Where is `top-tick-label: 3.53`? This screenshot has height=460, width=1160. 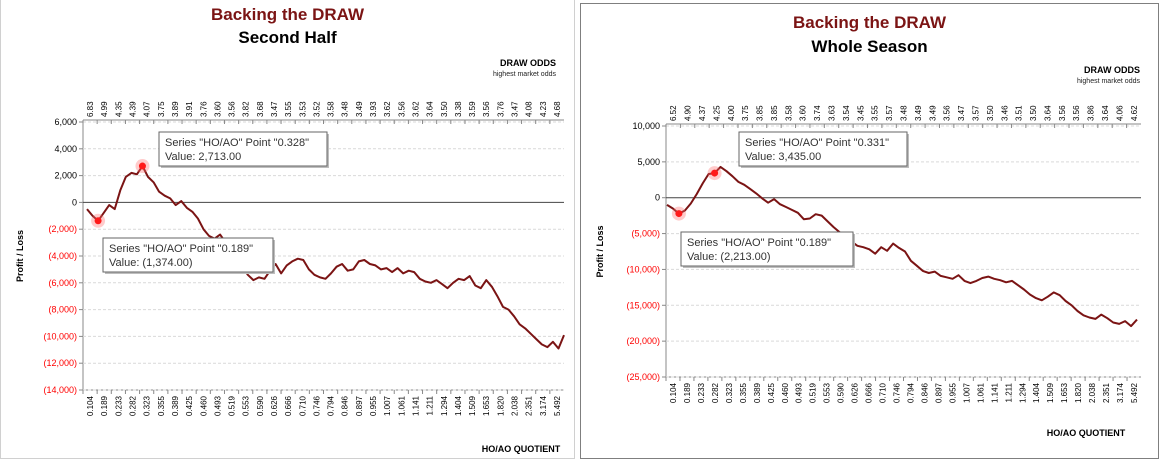
top-tick-label: 3.53 is located at coordinates (302, 109).